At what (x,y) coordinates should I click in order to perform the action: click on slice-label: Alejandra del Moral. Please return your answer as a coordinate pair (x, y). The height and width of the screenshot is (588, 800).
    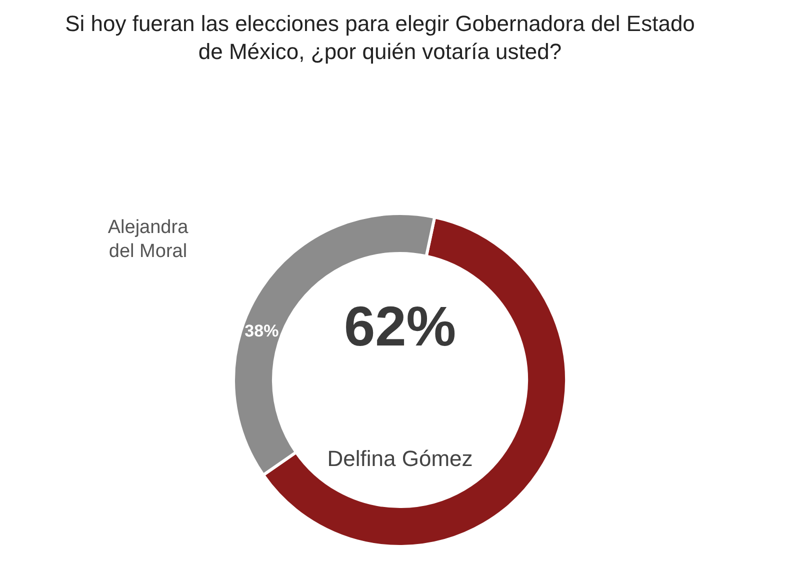
    Looking at the image, I should click on (148, 239).